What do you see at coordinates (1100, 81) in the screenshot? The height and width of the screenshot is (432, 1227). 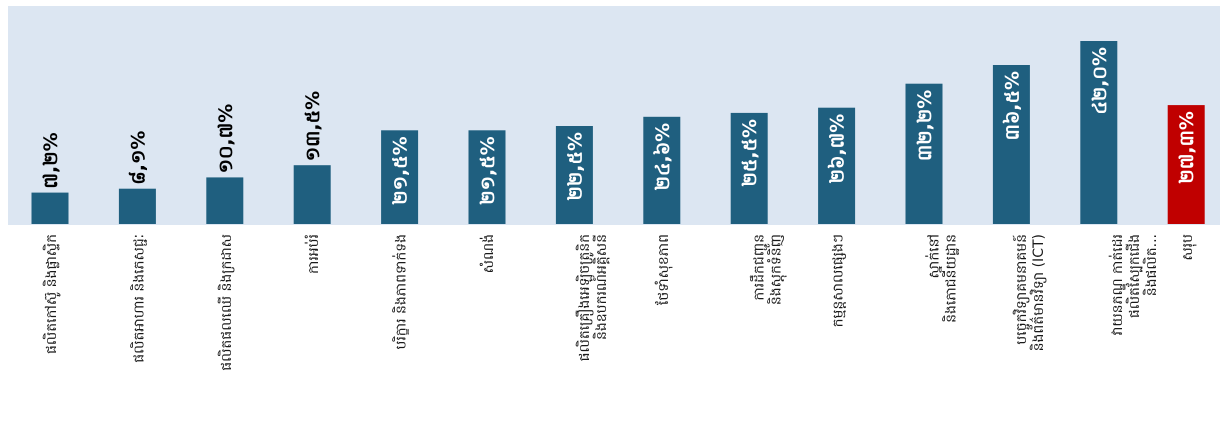 I see `data-label-12: ៤២,០%` at bounding box center [1100, 81].